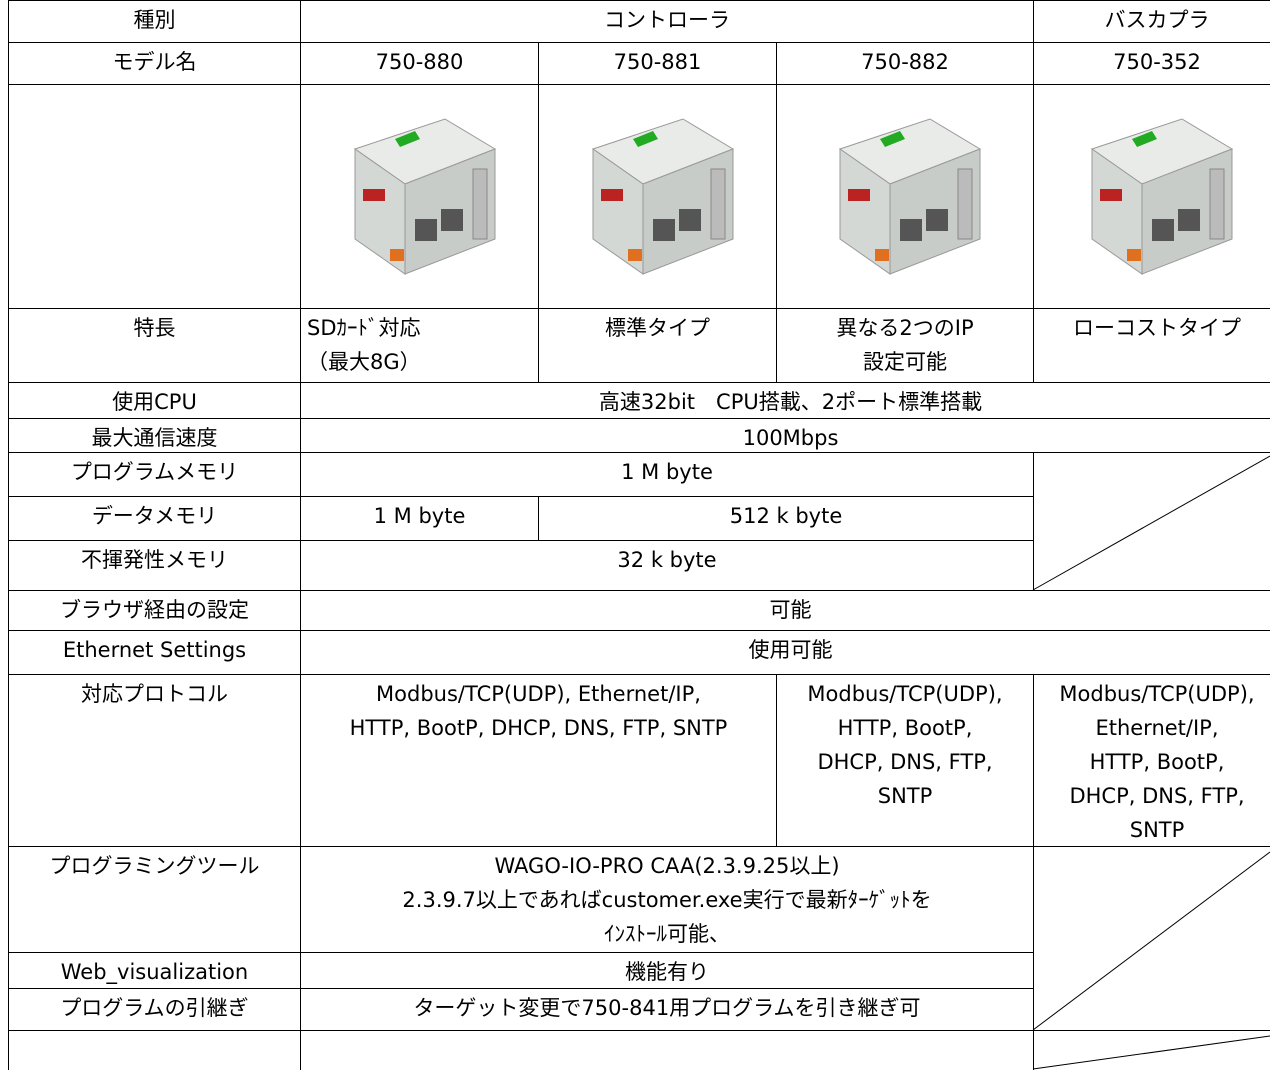 This screenshot has height=1070, width=1270. I want to click on cell: 750-882, so click(905, 63).